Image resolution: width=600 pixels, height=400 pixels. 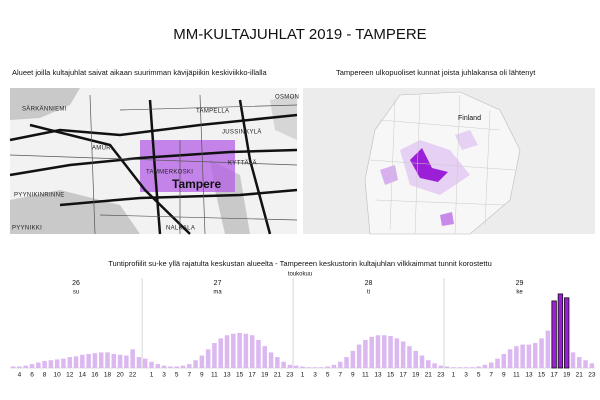 I want to click on x-tick-label: 19, so click(x=265, y=375).